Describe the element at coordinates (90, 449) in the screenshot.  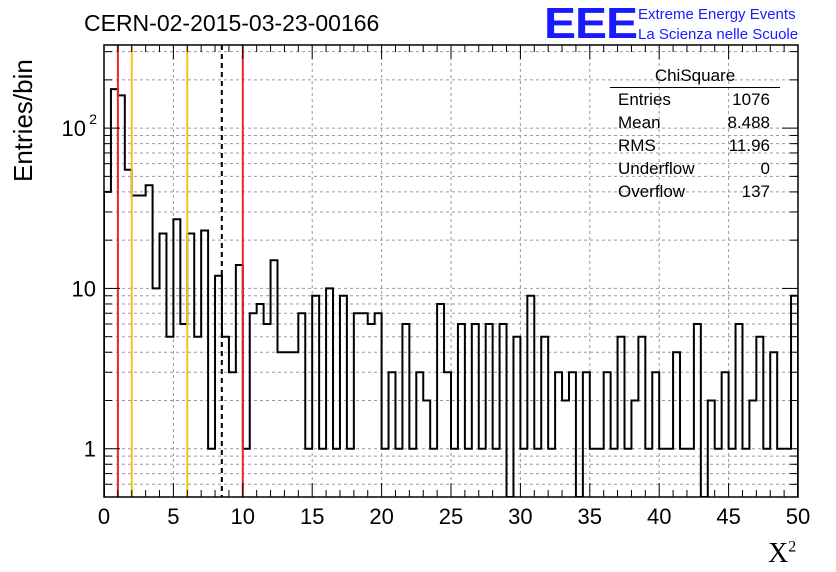
I see `y-tick-label: 1` at that location.